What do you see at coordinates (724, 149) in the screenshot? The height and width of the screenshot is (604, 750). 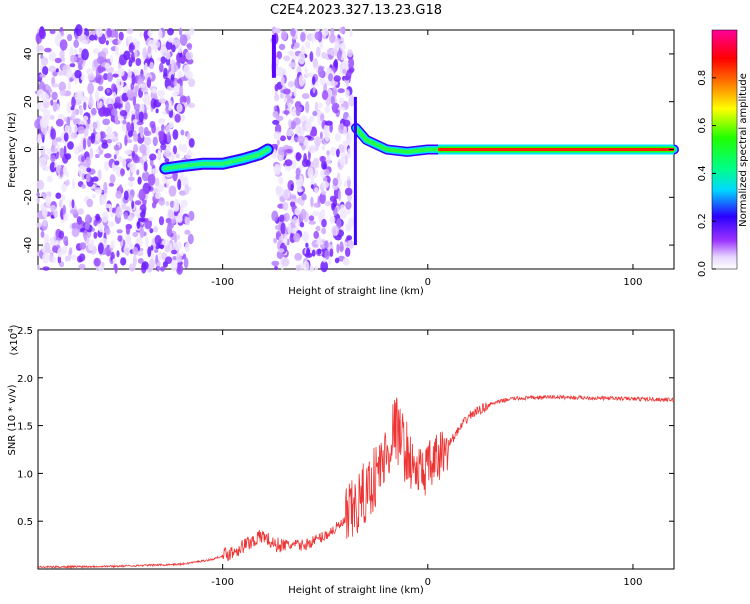 I see `colorbar-gradient` at bounding box center [724, 149].